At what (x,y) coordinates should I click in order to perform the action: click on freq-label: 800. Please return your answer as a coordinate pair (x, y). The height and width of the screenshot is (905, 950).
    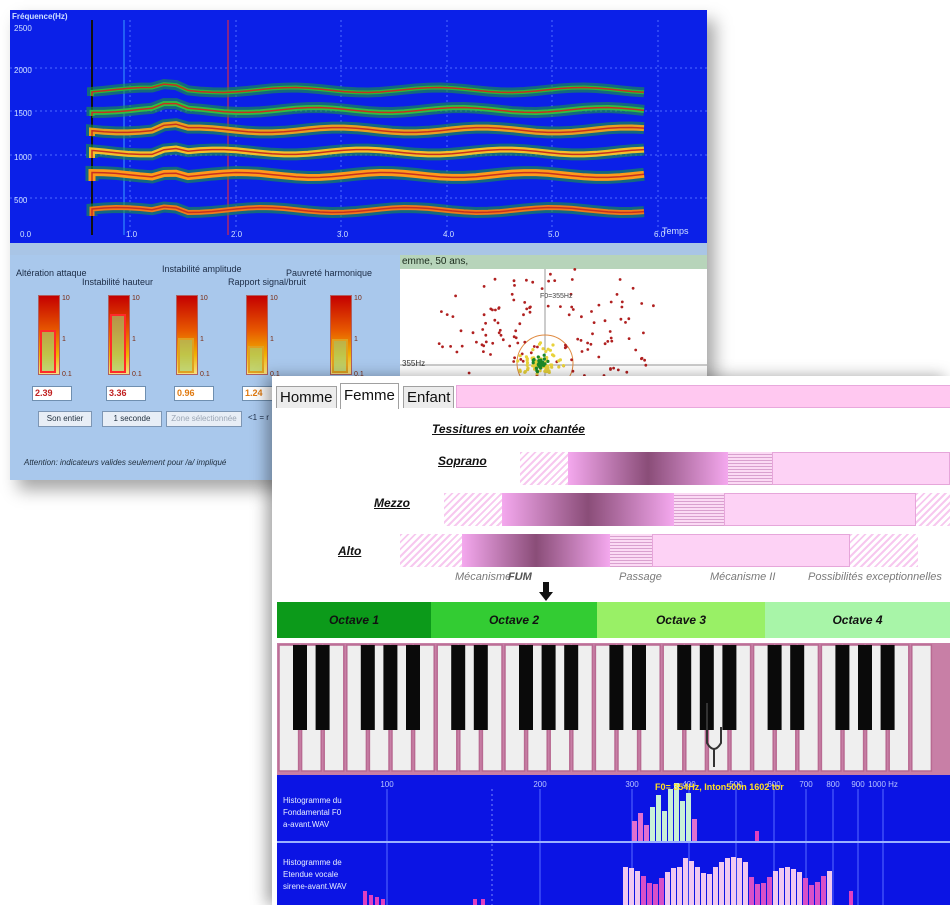
    Looking at the image, I should click on (833, 784).